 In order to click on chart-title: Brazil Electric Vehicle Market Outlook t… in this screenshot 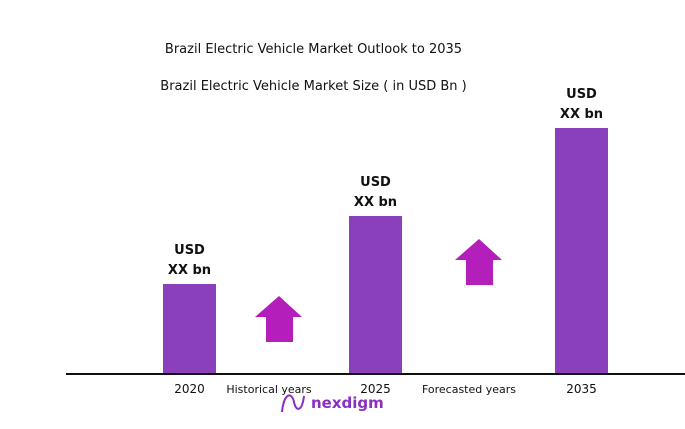, I will do `click(313, 49)`.